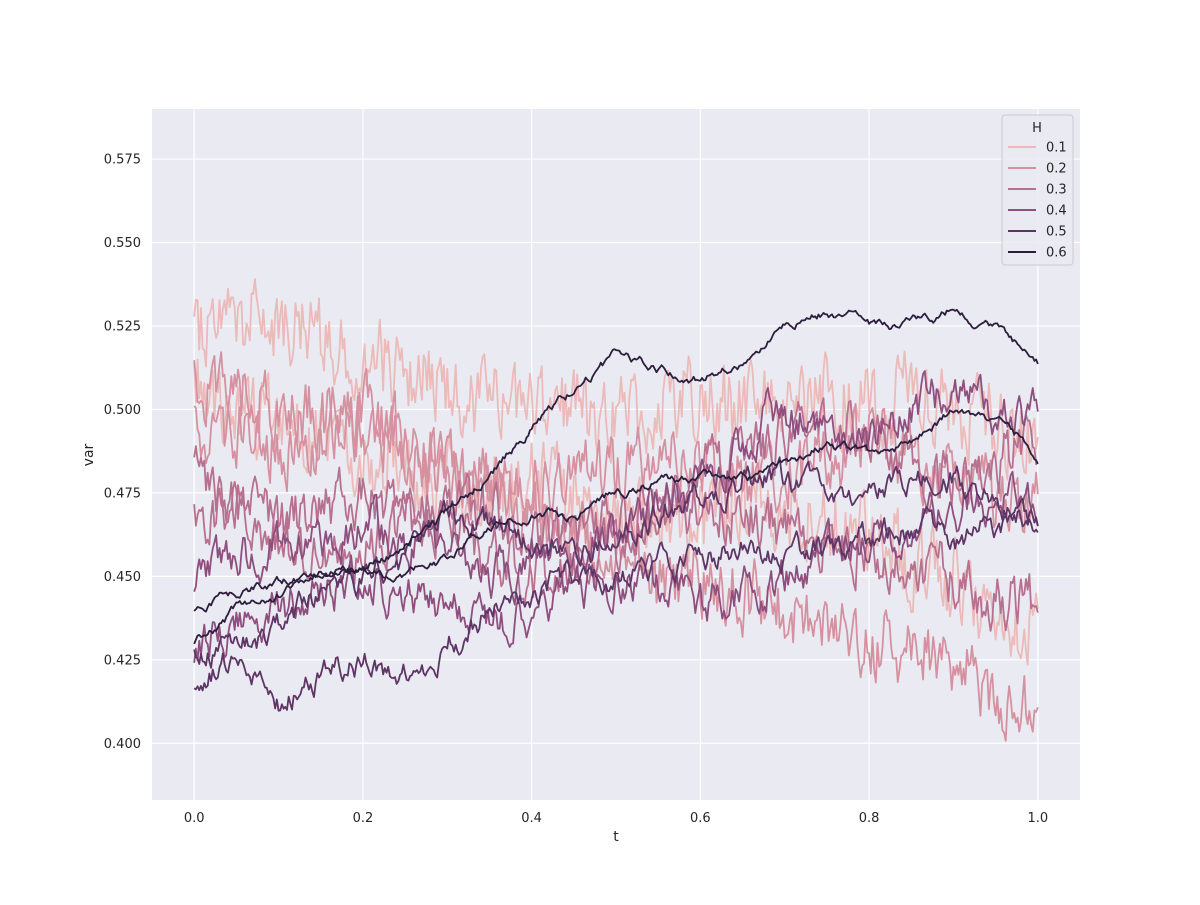  I want to click on legend-box, so click(1037, 190).